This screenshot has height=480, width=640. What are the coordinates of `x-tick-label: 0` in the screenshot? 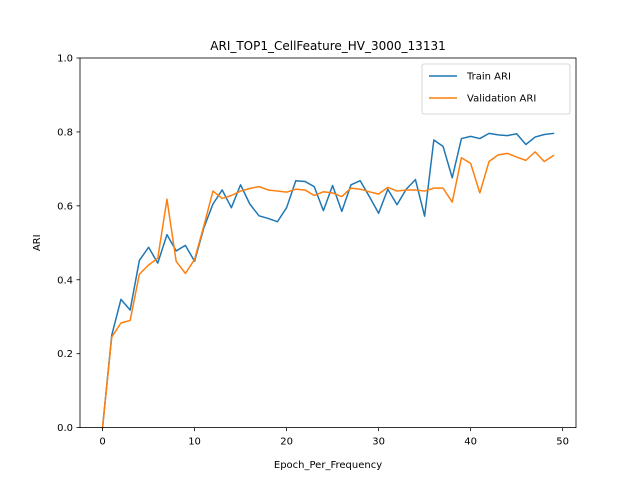 It's located at (102, 442).